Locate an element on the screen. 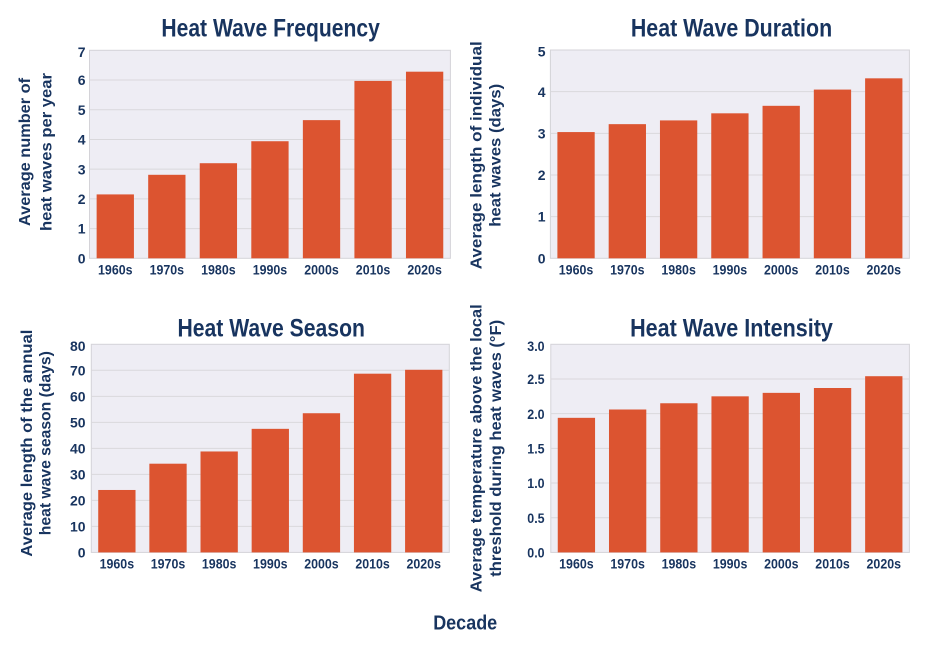 This screenshot has width=928, height=647. svg-text: 6 is located at coordinates (82, 80).